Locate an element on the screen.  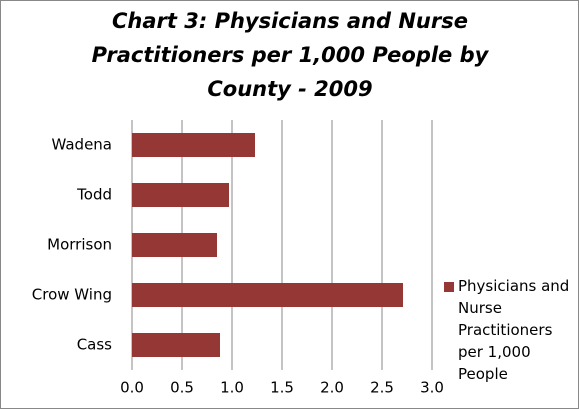
y-tick-label: Crow Wing is located at coordinates (72, 295).